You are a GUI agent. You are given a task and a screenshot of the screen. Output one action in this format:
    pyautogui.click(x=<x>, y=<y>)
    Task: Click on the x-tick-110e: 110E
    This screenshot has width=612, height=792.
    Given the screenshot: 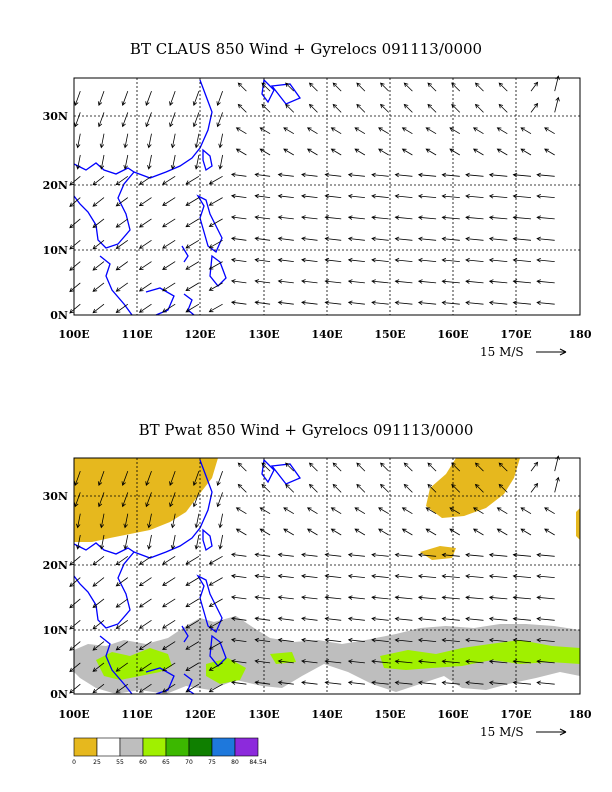 What is the action you would take?
    pyautogui.click(x=136, y=334)
    